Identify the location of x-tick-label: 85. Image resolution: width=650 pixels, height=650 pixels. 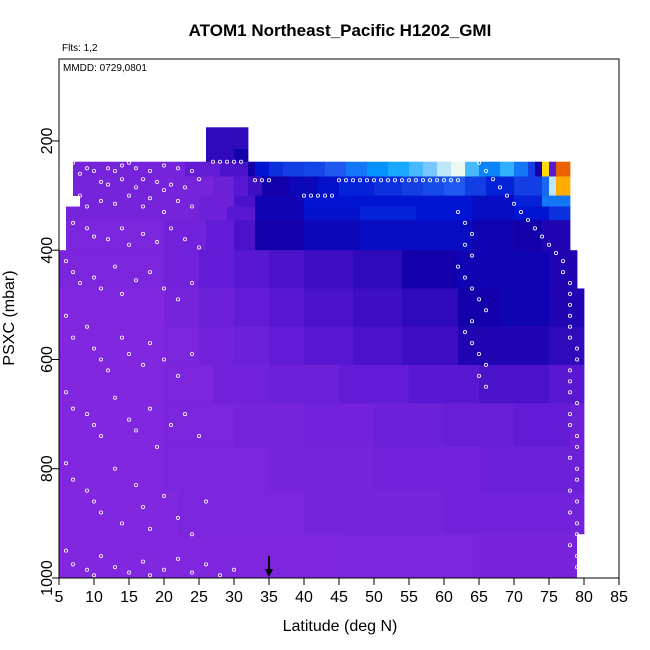
(619, 597).